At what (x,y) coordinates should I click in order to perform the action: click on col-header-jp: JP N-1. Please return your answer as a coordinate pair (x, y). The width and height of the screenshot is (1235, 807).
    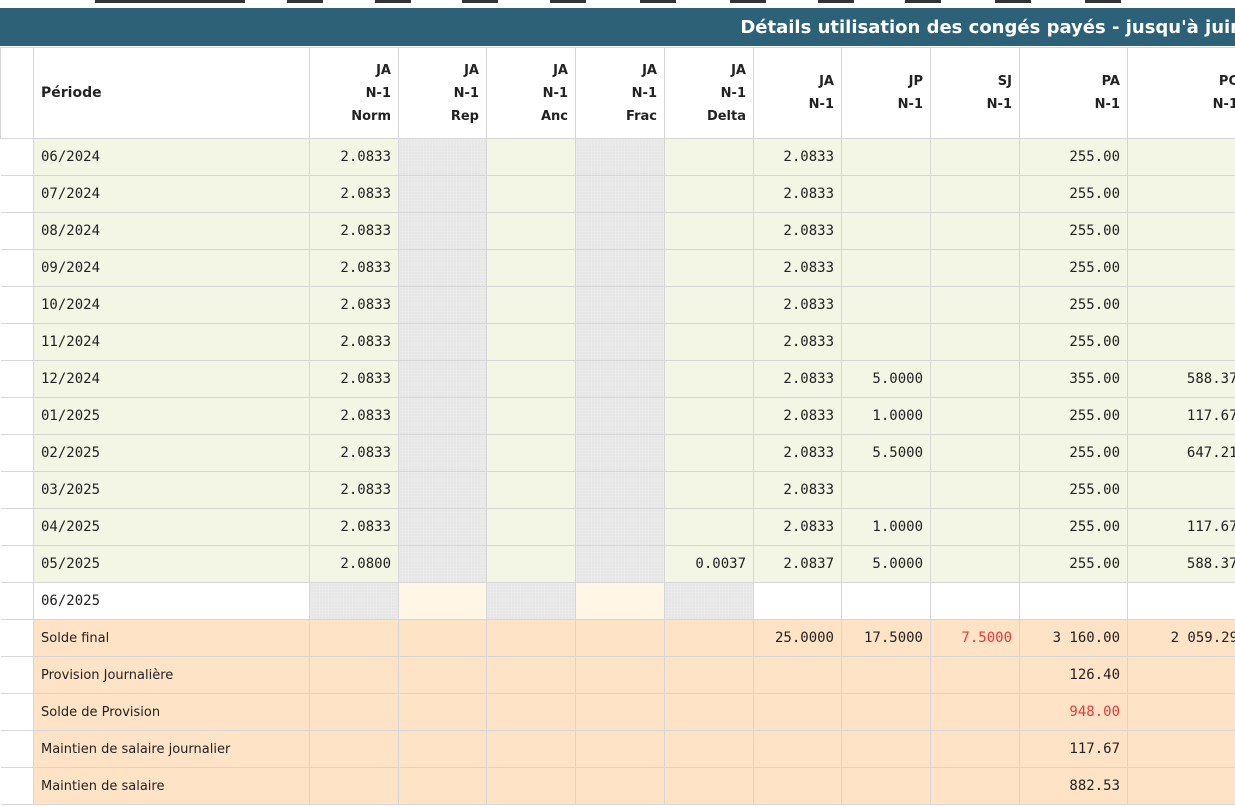
    Looking at the image, I should click on (886, 93).